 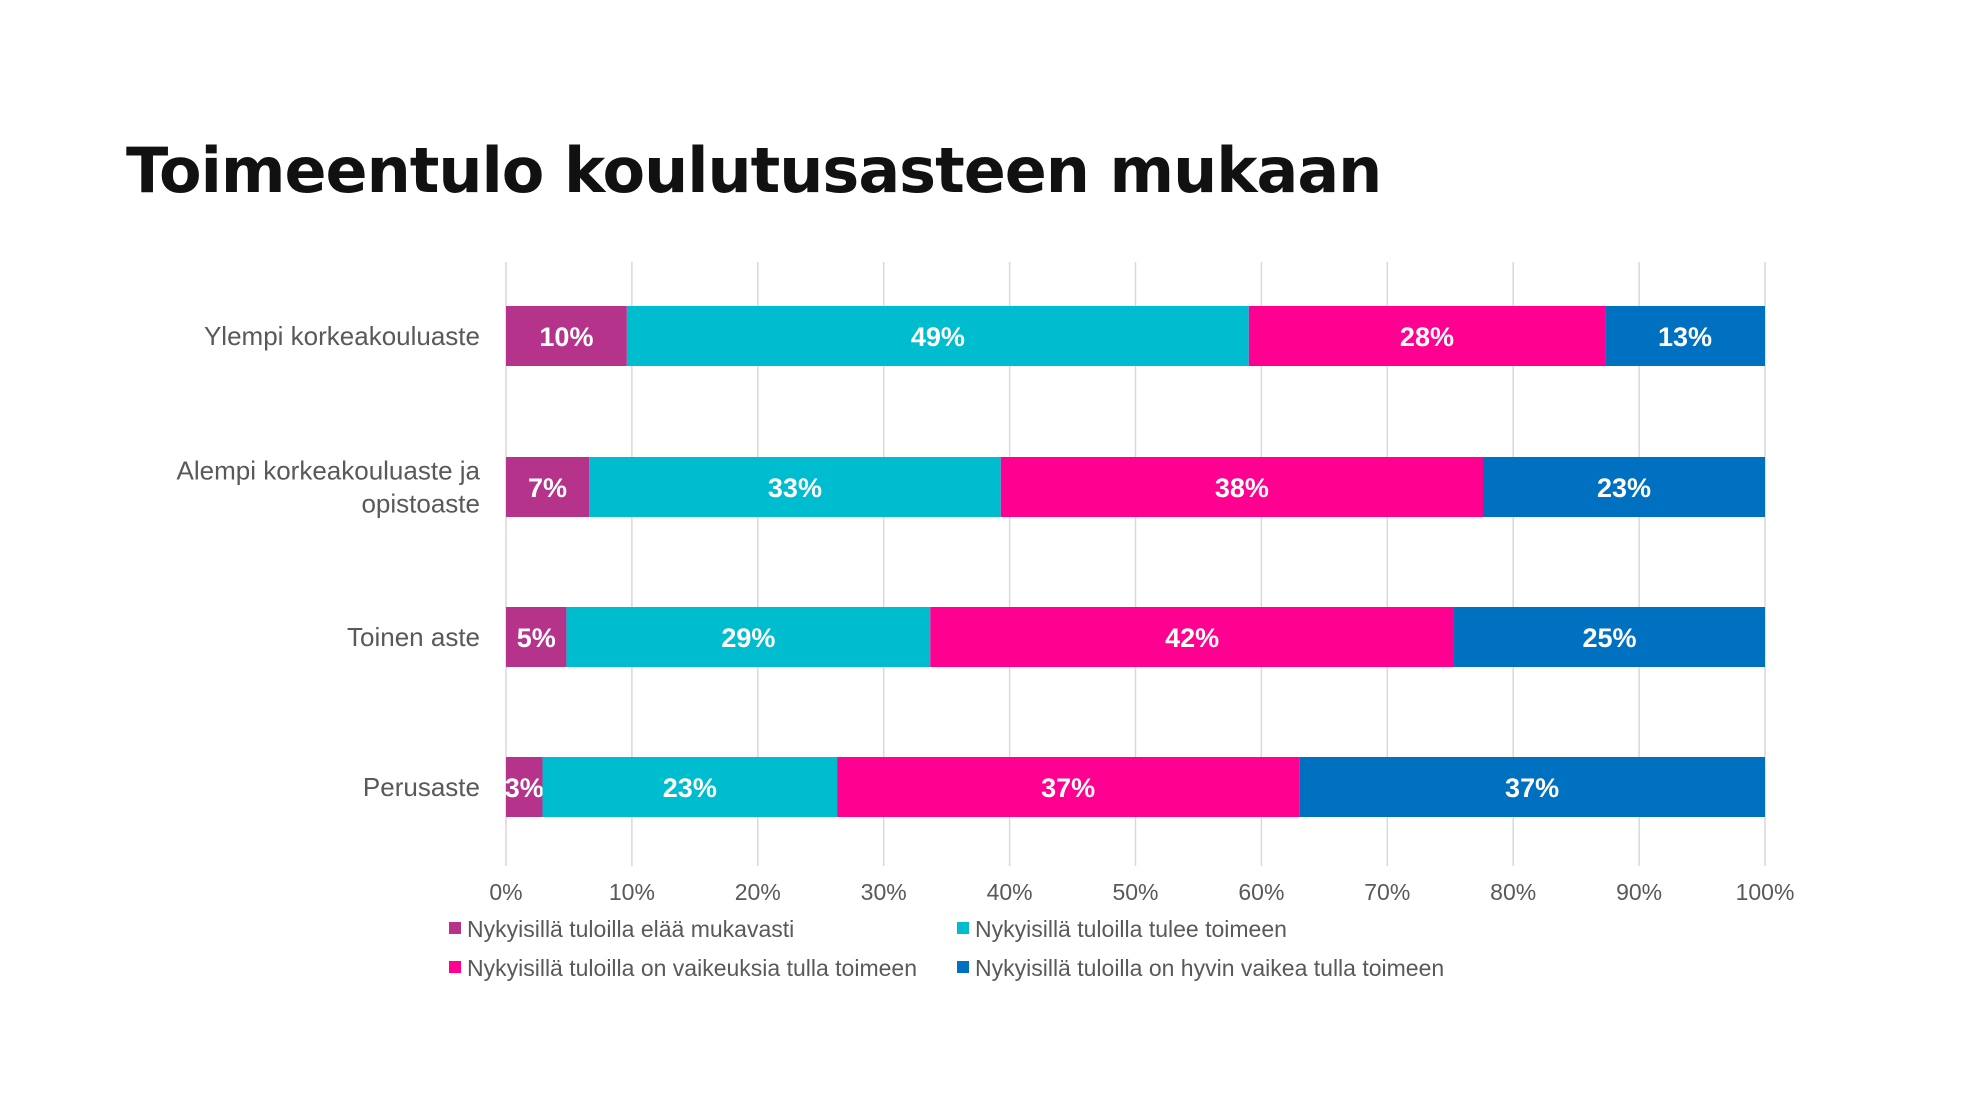 I want to click on data-label: 42%, so click(x=1192, y=638).